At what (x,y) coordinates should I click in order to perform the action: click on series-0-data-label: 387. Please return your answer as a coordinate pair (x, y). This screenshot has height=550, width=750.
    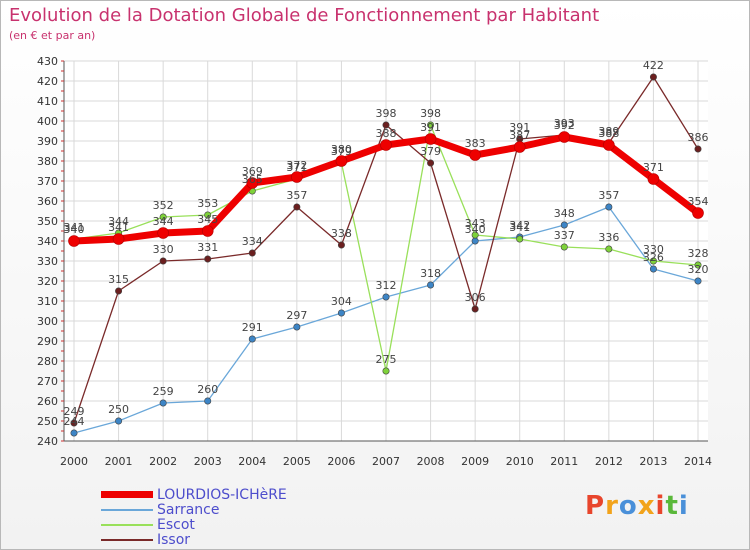
    Looking at the image, I should click on (519, 135).